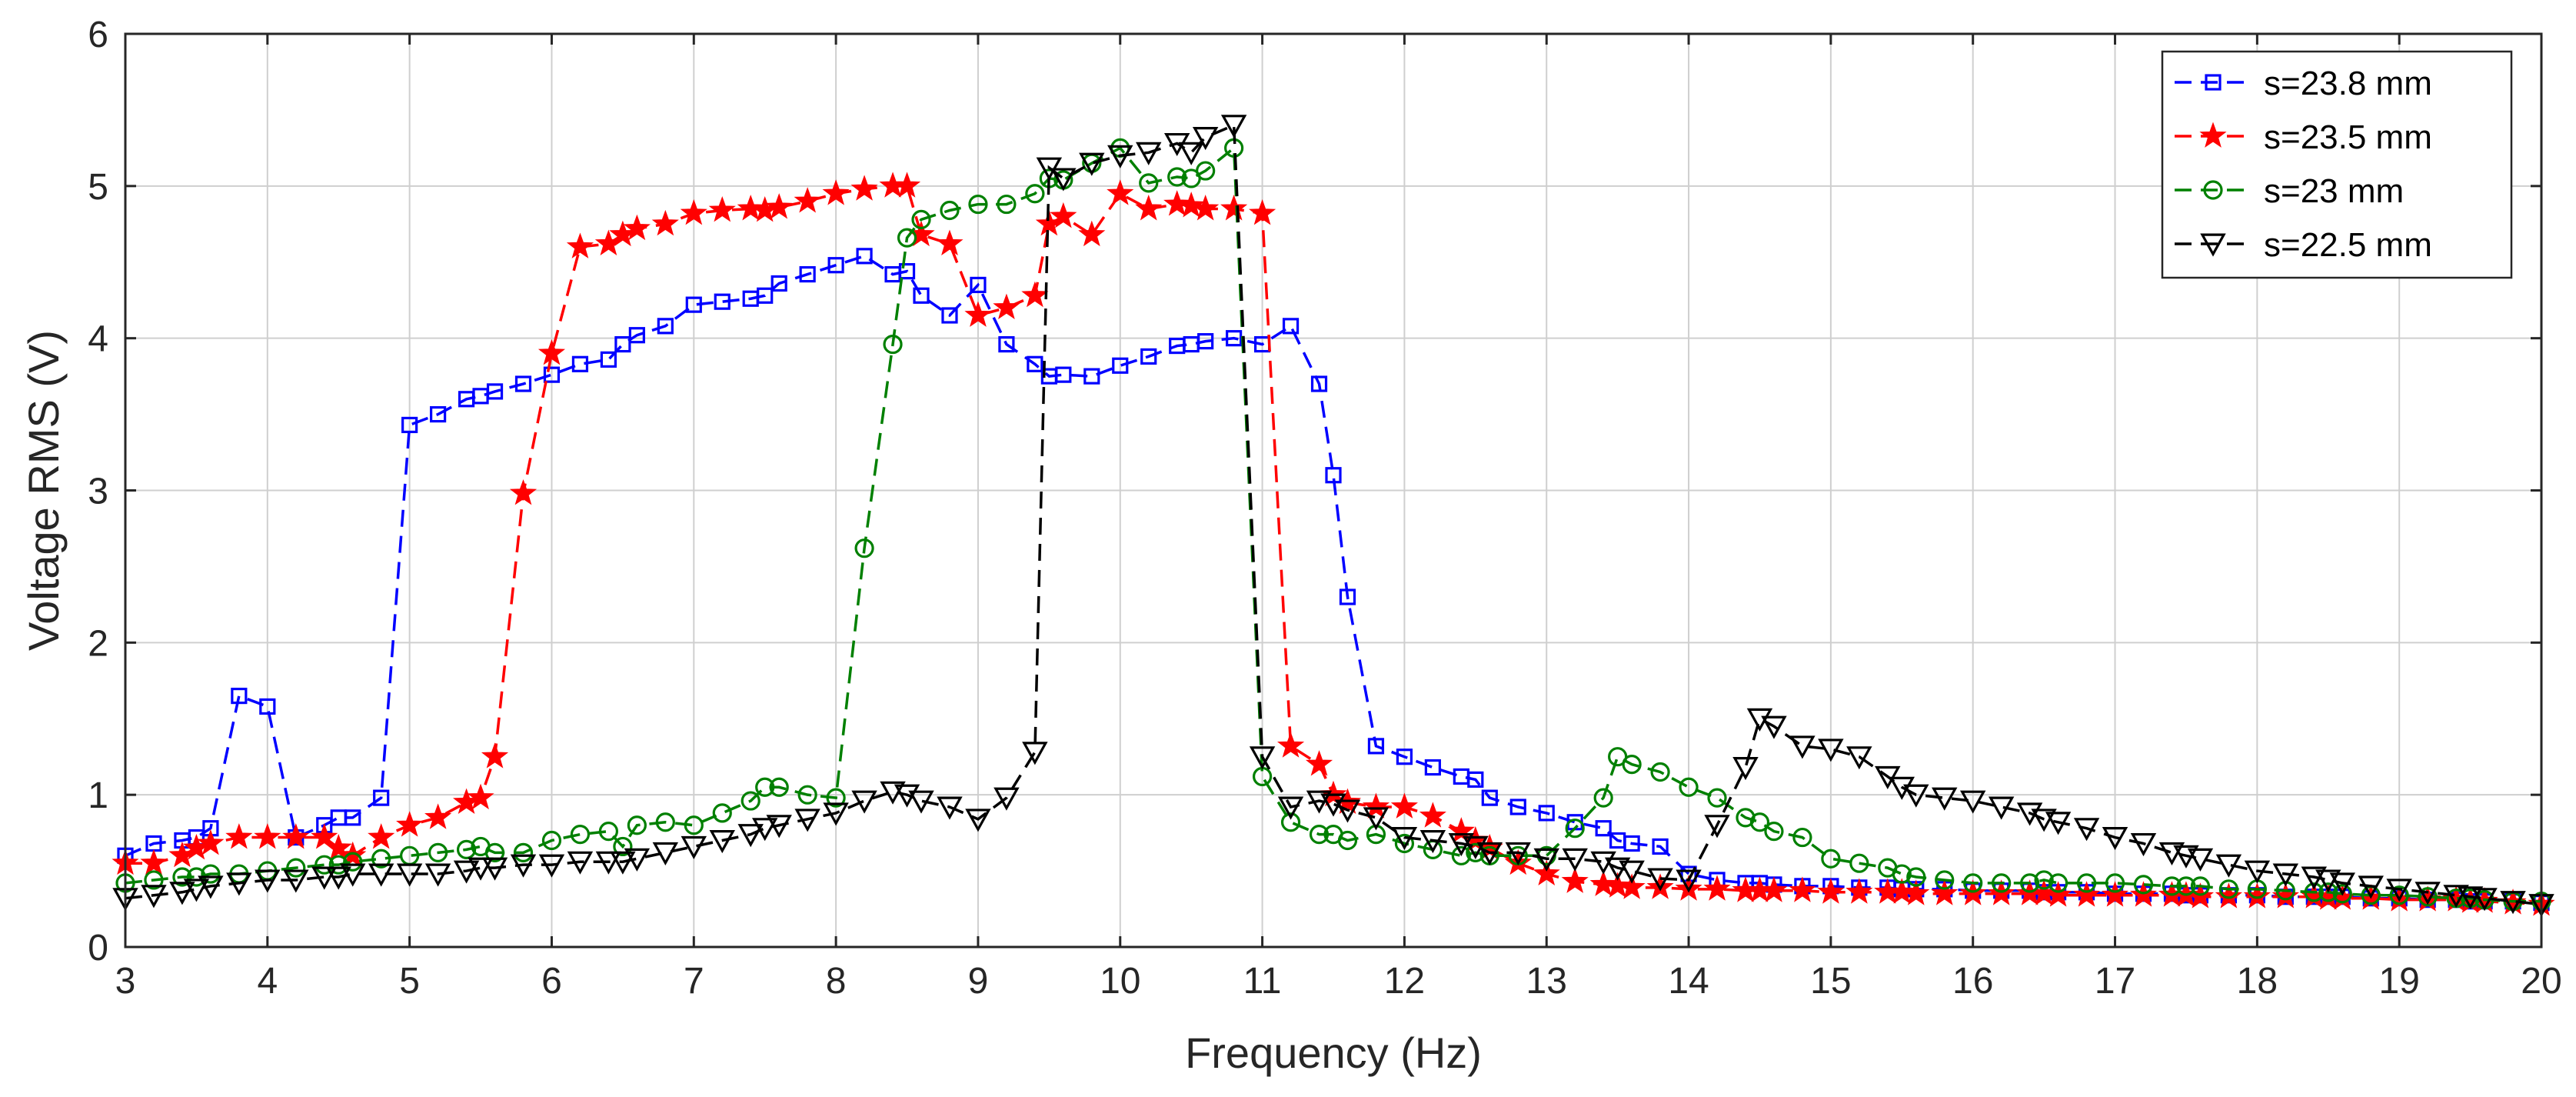  I want to click on legend-item: s=23.8 mm, so click(2303, 83).